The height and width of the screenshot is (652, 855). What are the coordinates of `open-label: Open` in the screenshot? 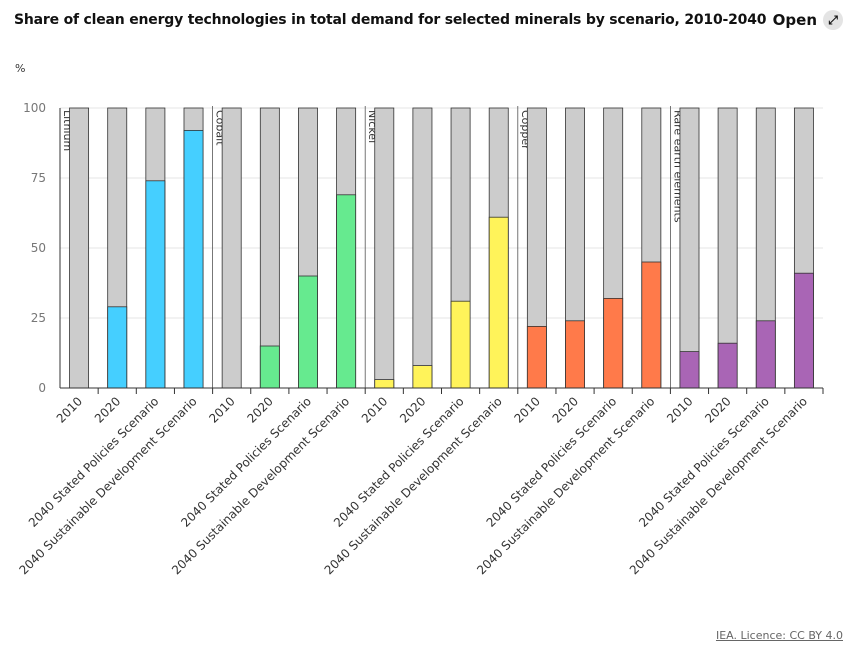 It's located at (794, 20).